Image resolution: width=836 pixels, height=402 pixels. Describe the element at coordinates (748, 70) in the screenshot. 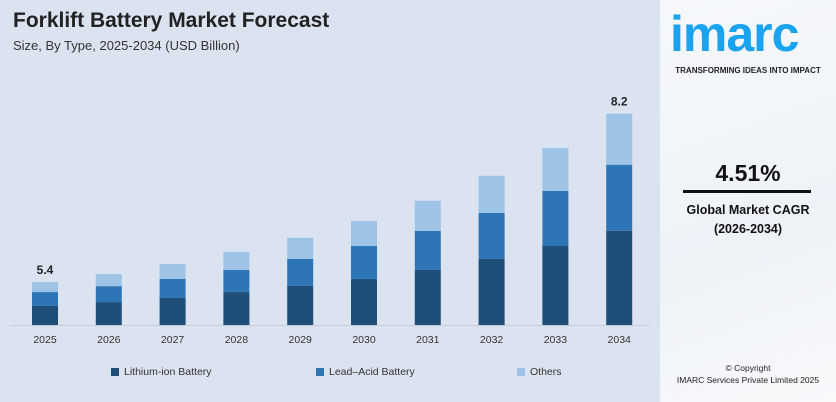

I see `tagline: TRANSFORMING IDEAS INTO IMPACT` at that location.